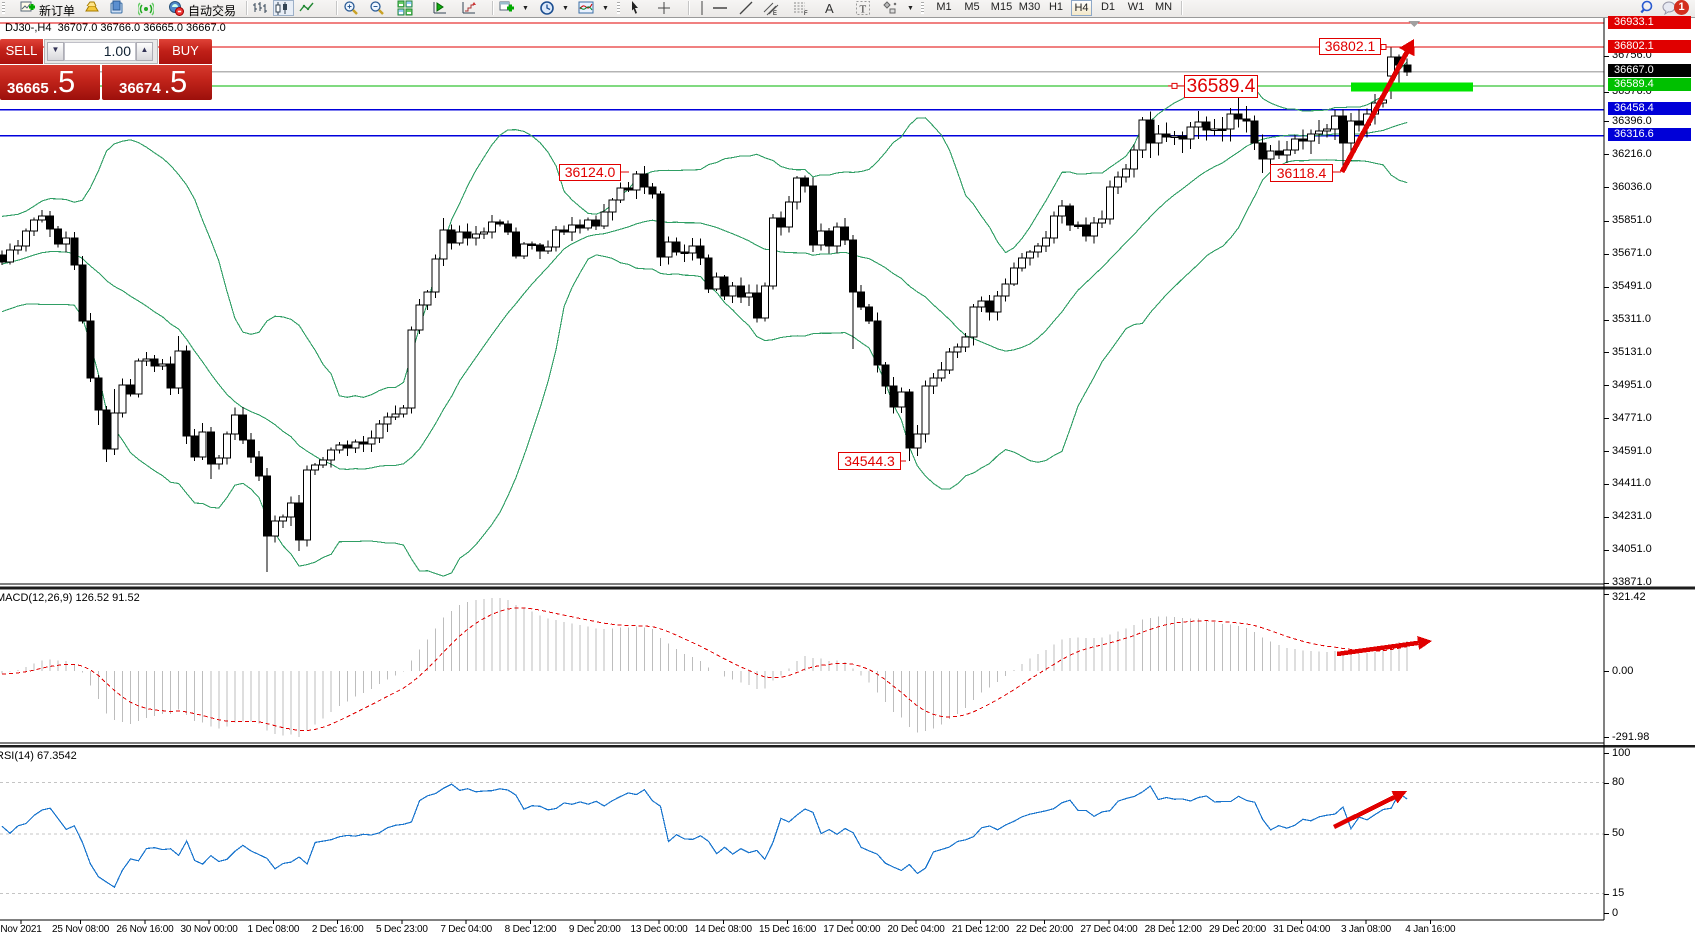  Describe the element at coordinates (775, 13) in the screenshot. I see `svg-text: E` at that location.